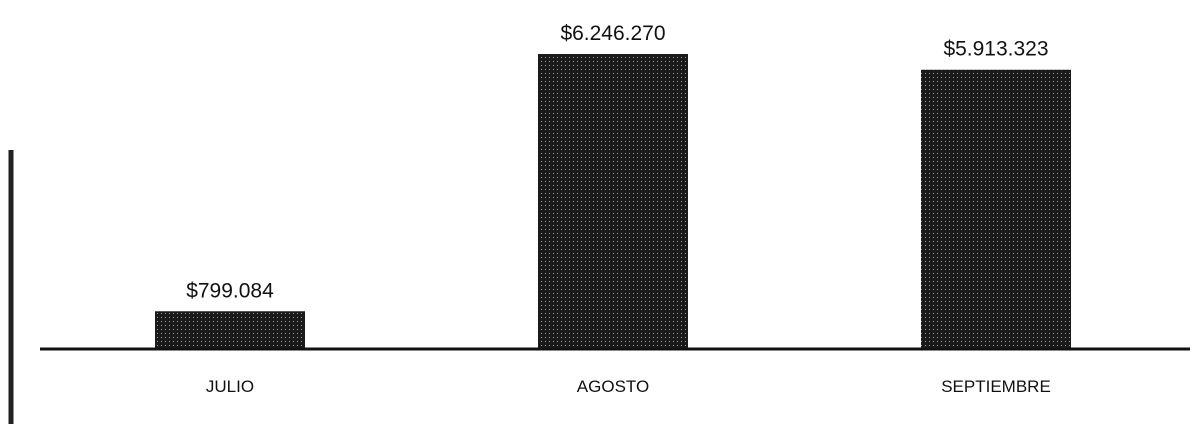 This screenshot has width=1202, height=424. What do you see at coordinates (612, 33) in the screenshot?
I see `value-label-agosto: $6.246.270` at bounding box center [612, 33].